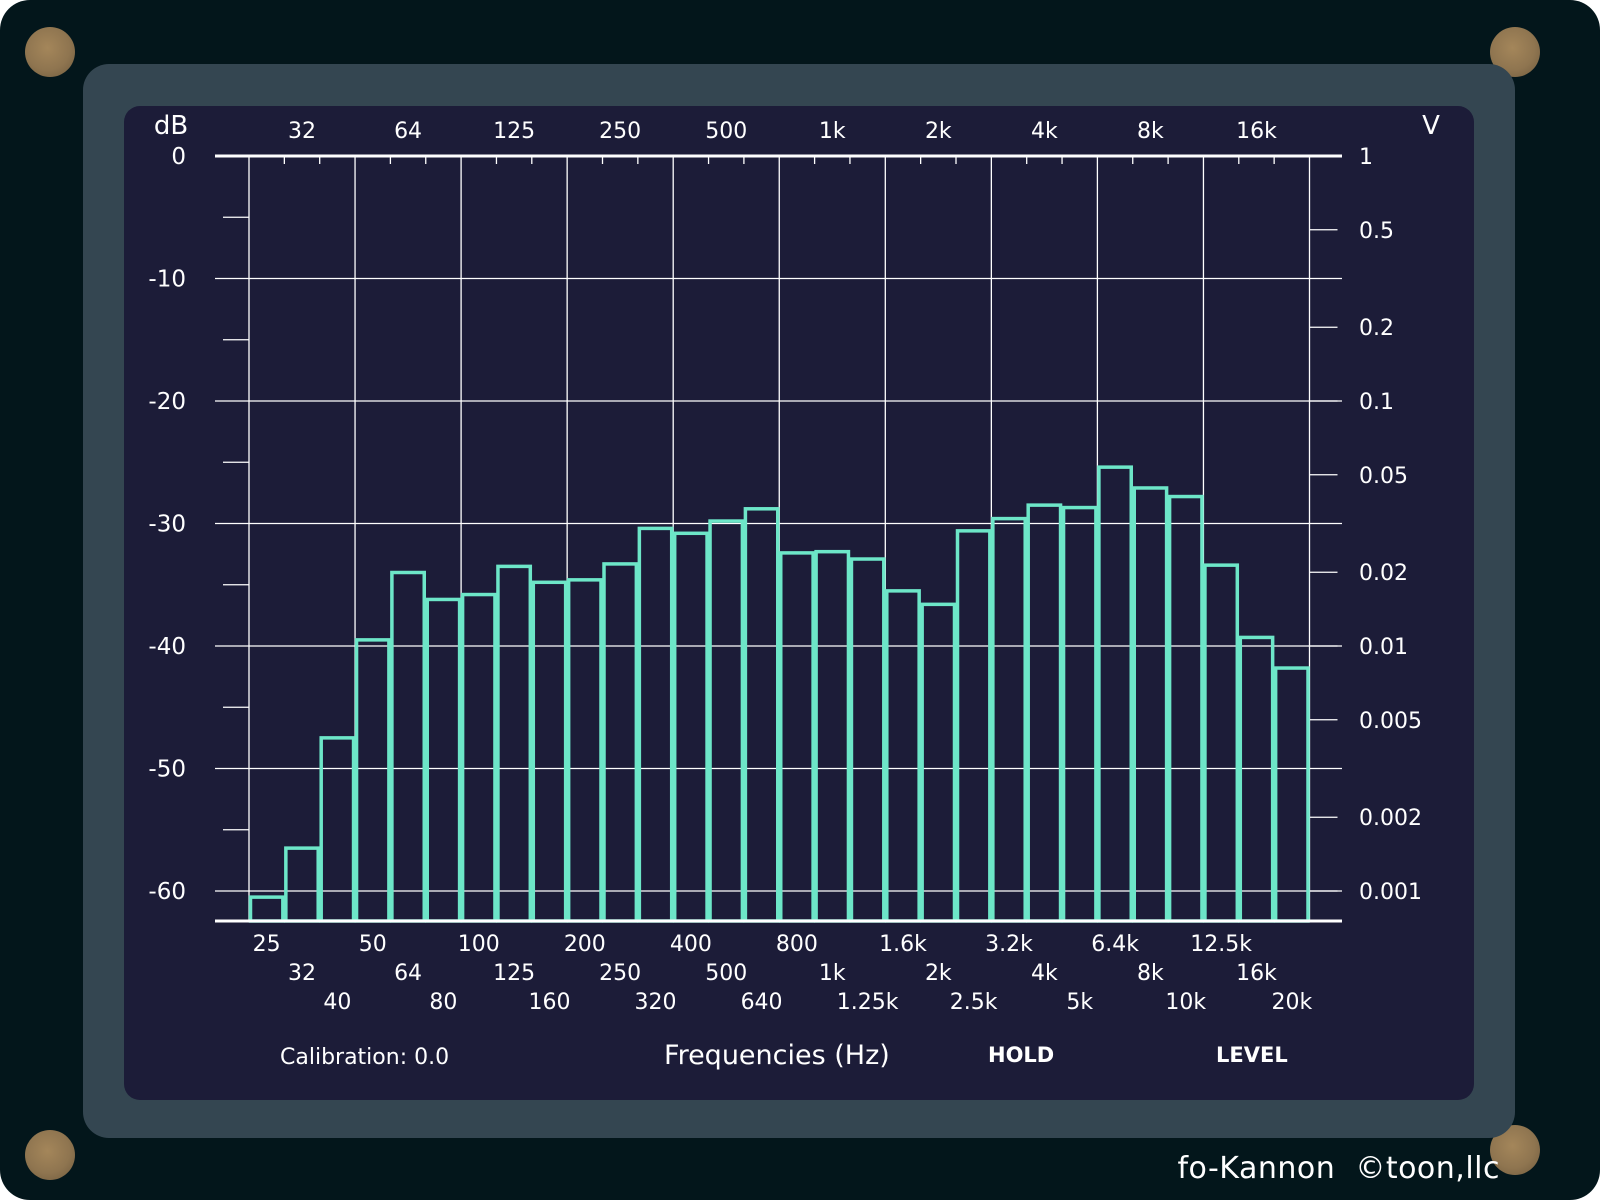 This screenshot has height=1200, width=1600. What do you see at coordinates (50, 1155) in the screenshot?
I see `screw-bottom-left` at bounding box center [50, 1155].